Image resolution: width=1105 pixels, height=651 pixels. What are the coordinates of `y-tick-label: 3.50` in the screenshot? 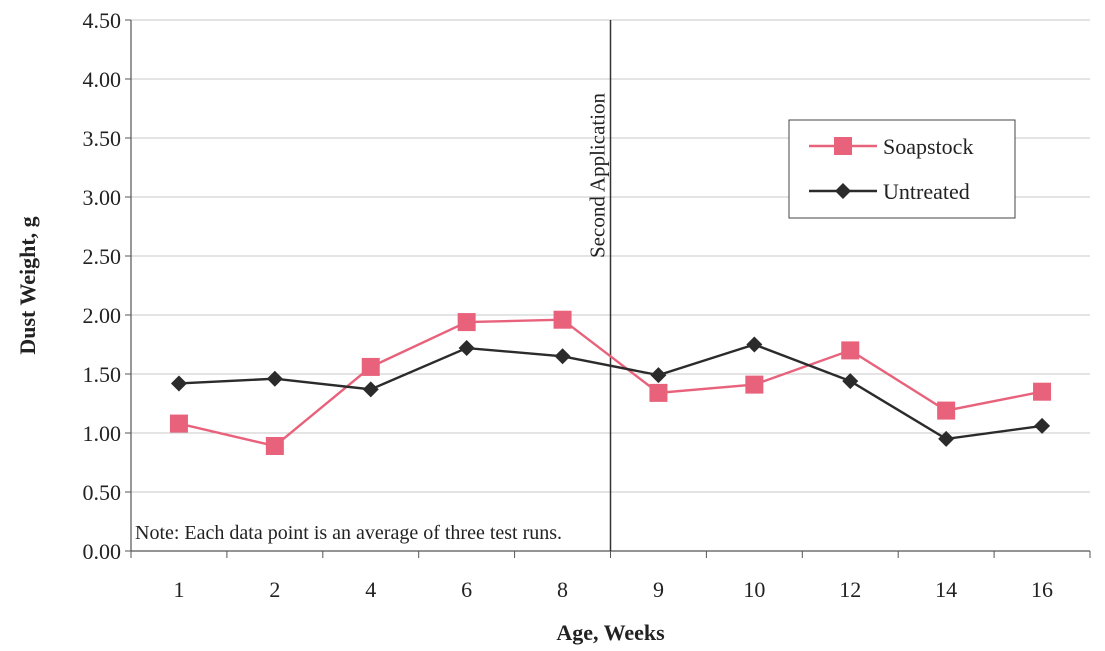 It's located at (102, 138).